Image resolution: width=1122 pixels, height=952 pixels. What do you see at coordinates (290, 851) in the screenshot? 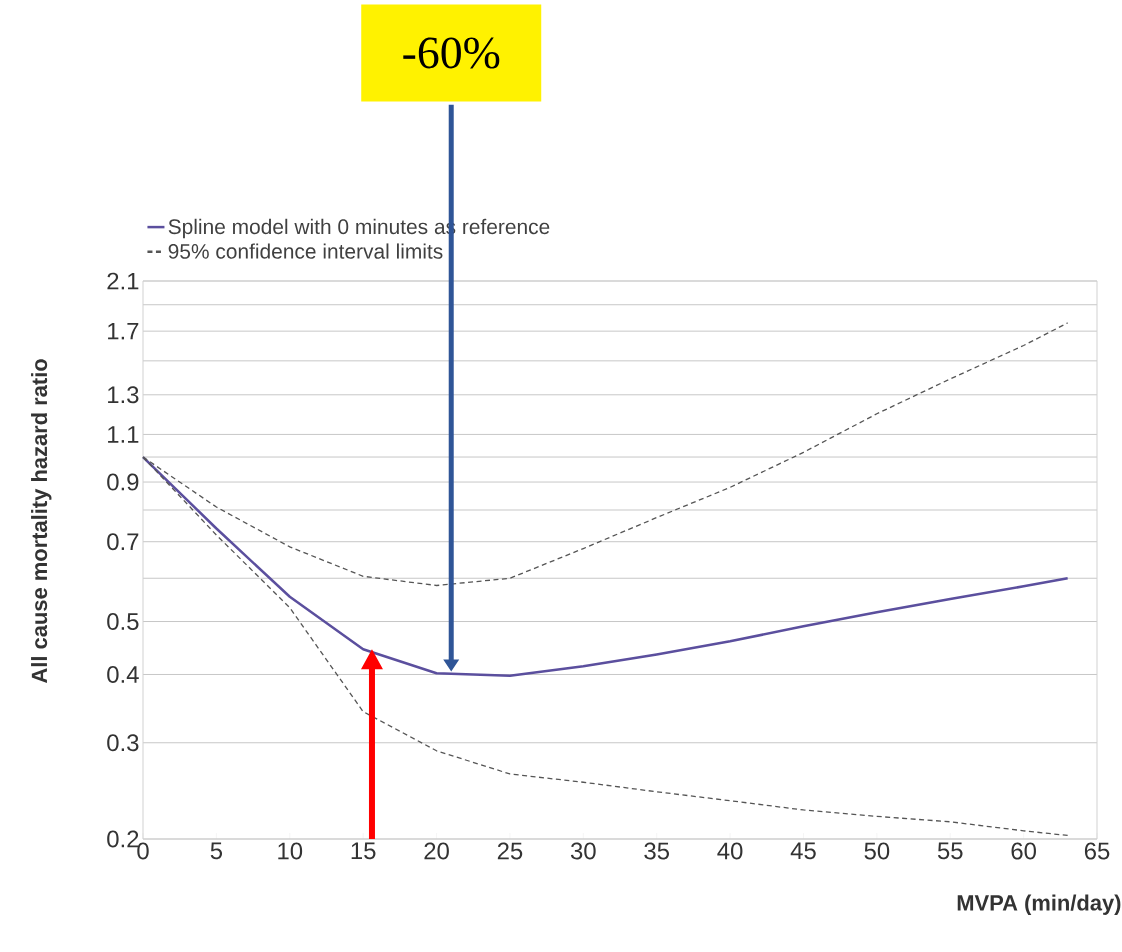
I see `x-tick-label: 10` at bounding box center [290, 851].